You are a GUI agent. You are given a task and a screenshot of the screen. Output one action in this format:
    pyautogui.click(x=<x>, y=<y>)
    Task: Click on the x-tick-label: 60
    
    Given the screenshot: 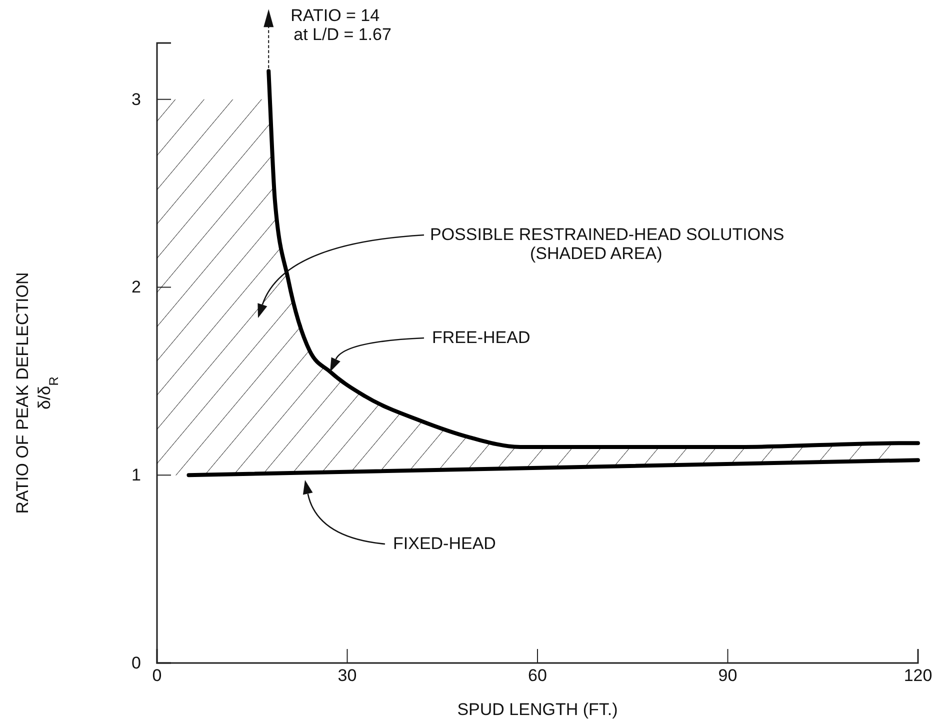 What is the action you would take?
    pyautogui.click(x=537, y=675)
    